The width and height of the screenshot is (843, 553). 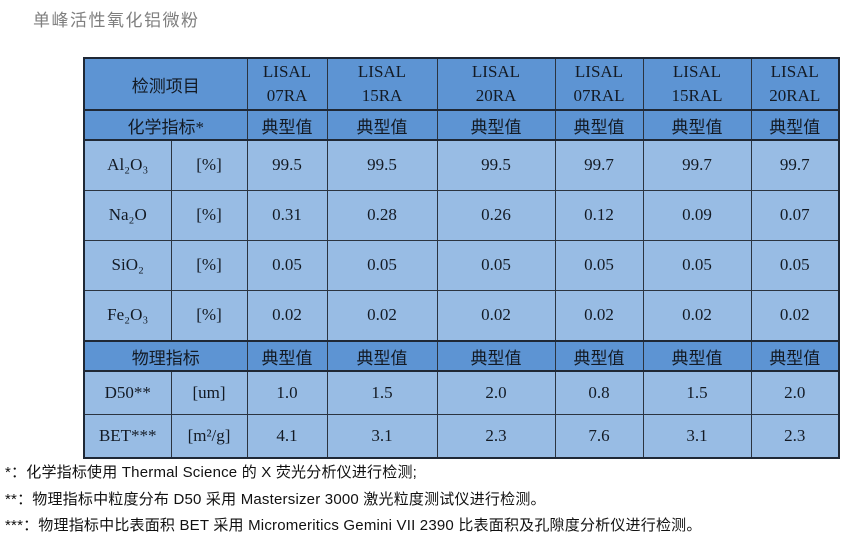 I want to click on item-name-cell: BET***, so click(x=127, y=436).